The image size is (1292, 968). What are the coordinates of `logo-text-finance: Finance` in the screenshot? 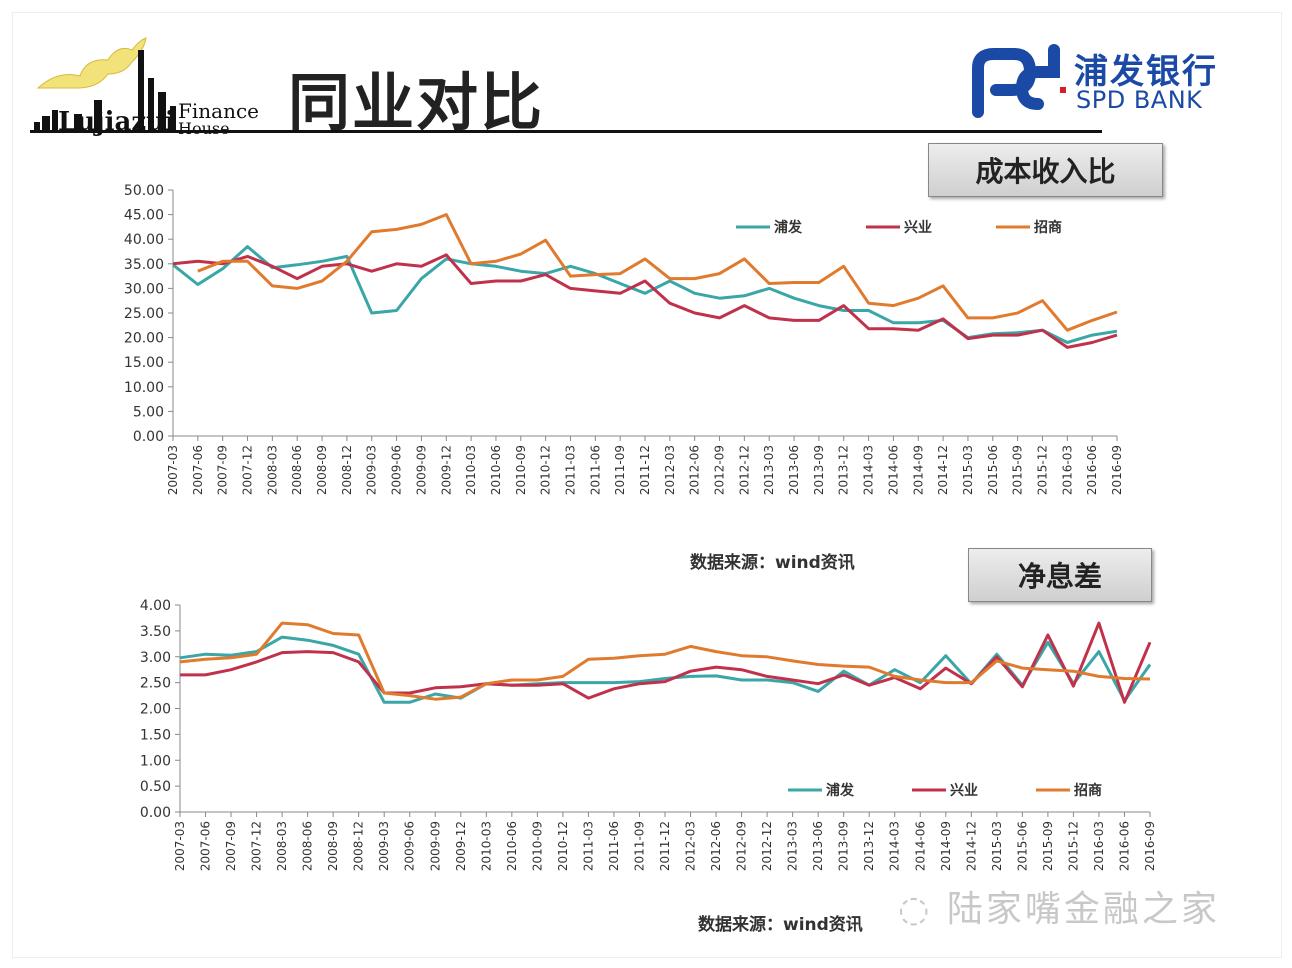 It's located at (218, 111).